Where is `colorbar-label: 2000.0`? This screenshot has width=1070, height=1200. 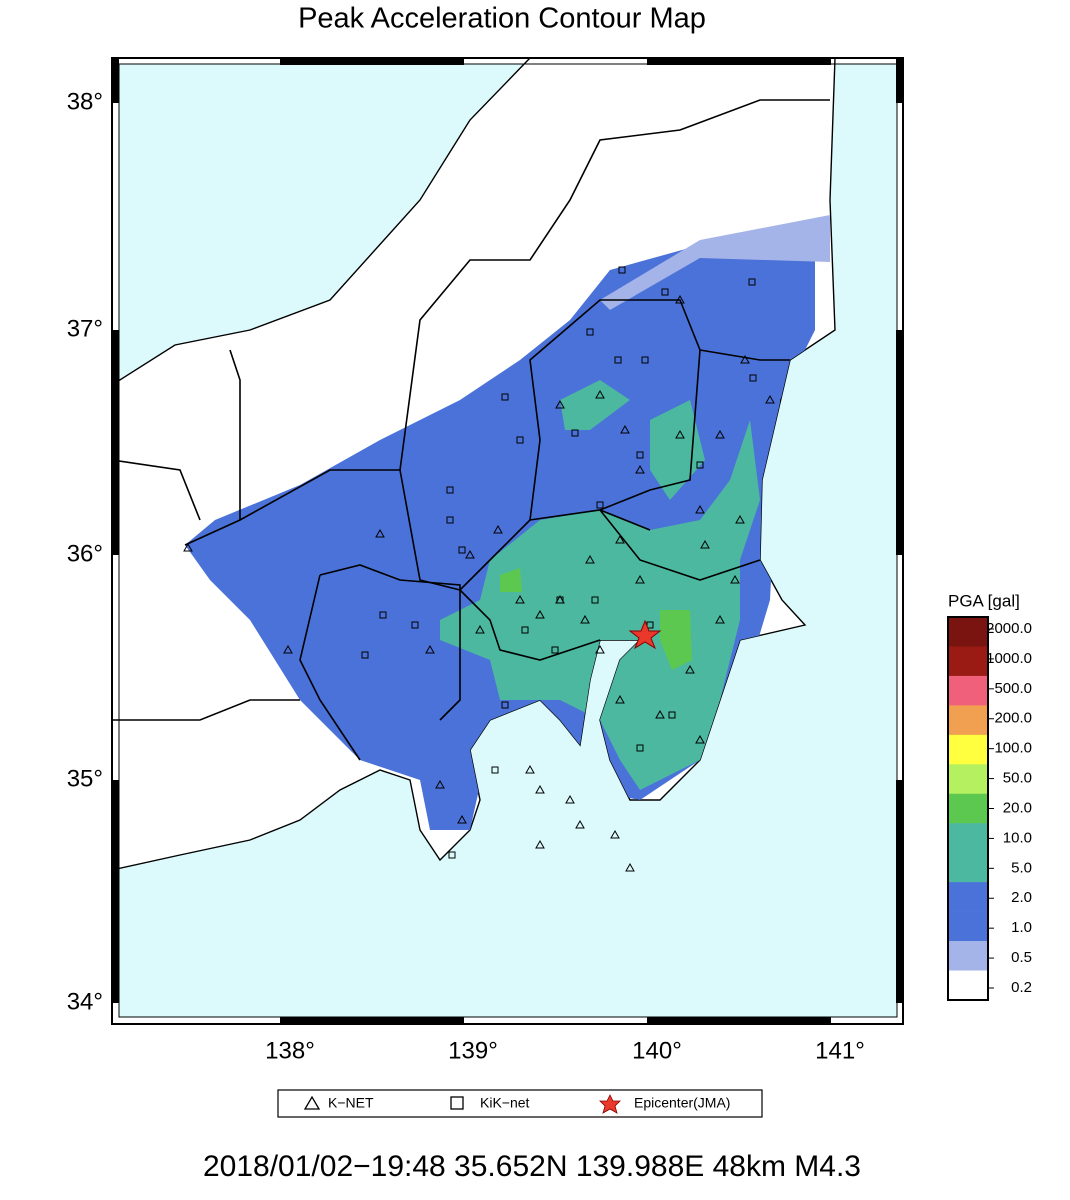 colorbar-label: 2000.0 is located at coordinates (1009, 628).